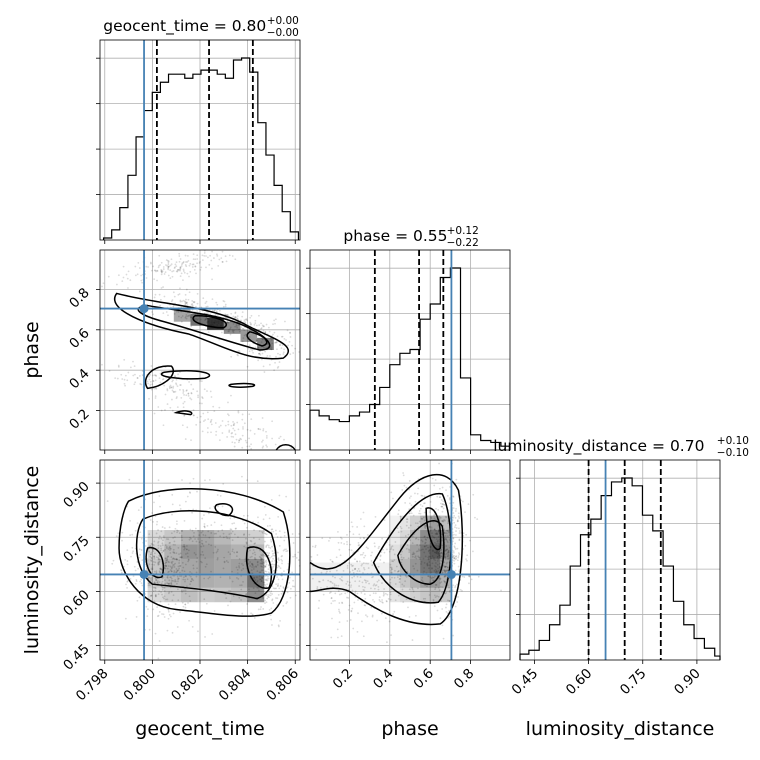  Describe the element at coordinates (430, 236) in the screenshot. I see `title-median: 0.55` at that location.